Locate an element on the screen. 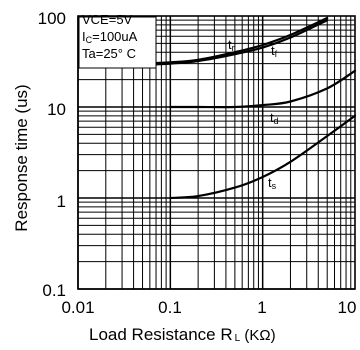 The image size is (360, 350). condition-vce: VCE=5V is located at coordinates (107, 19).